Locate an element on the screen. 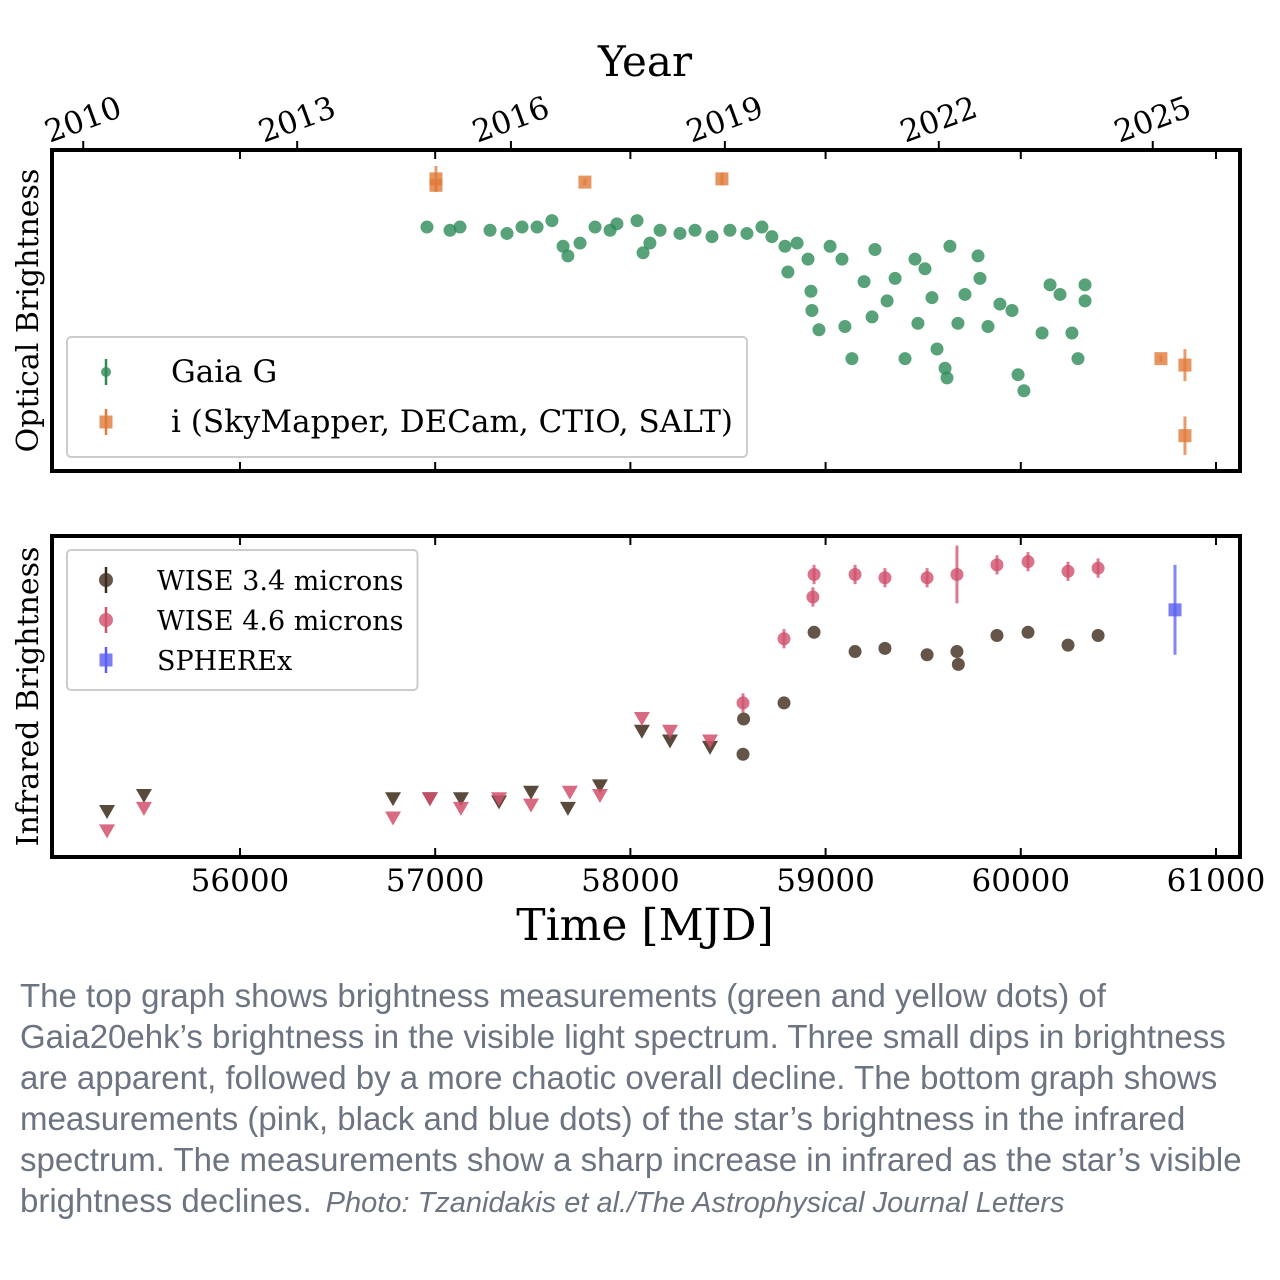 The height and width of the screenshot is (1280, 1280). legend: Gaia G i (SkyMapper, DECam, CTIO, SALT) is located at coordinates (407, 397).